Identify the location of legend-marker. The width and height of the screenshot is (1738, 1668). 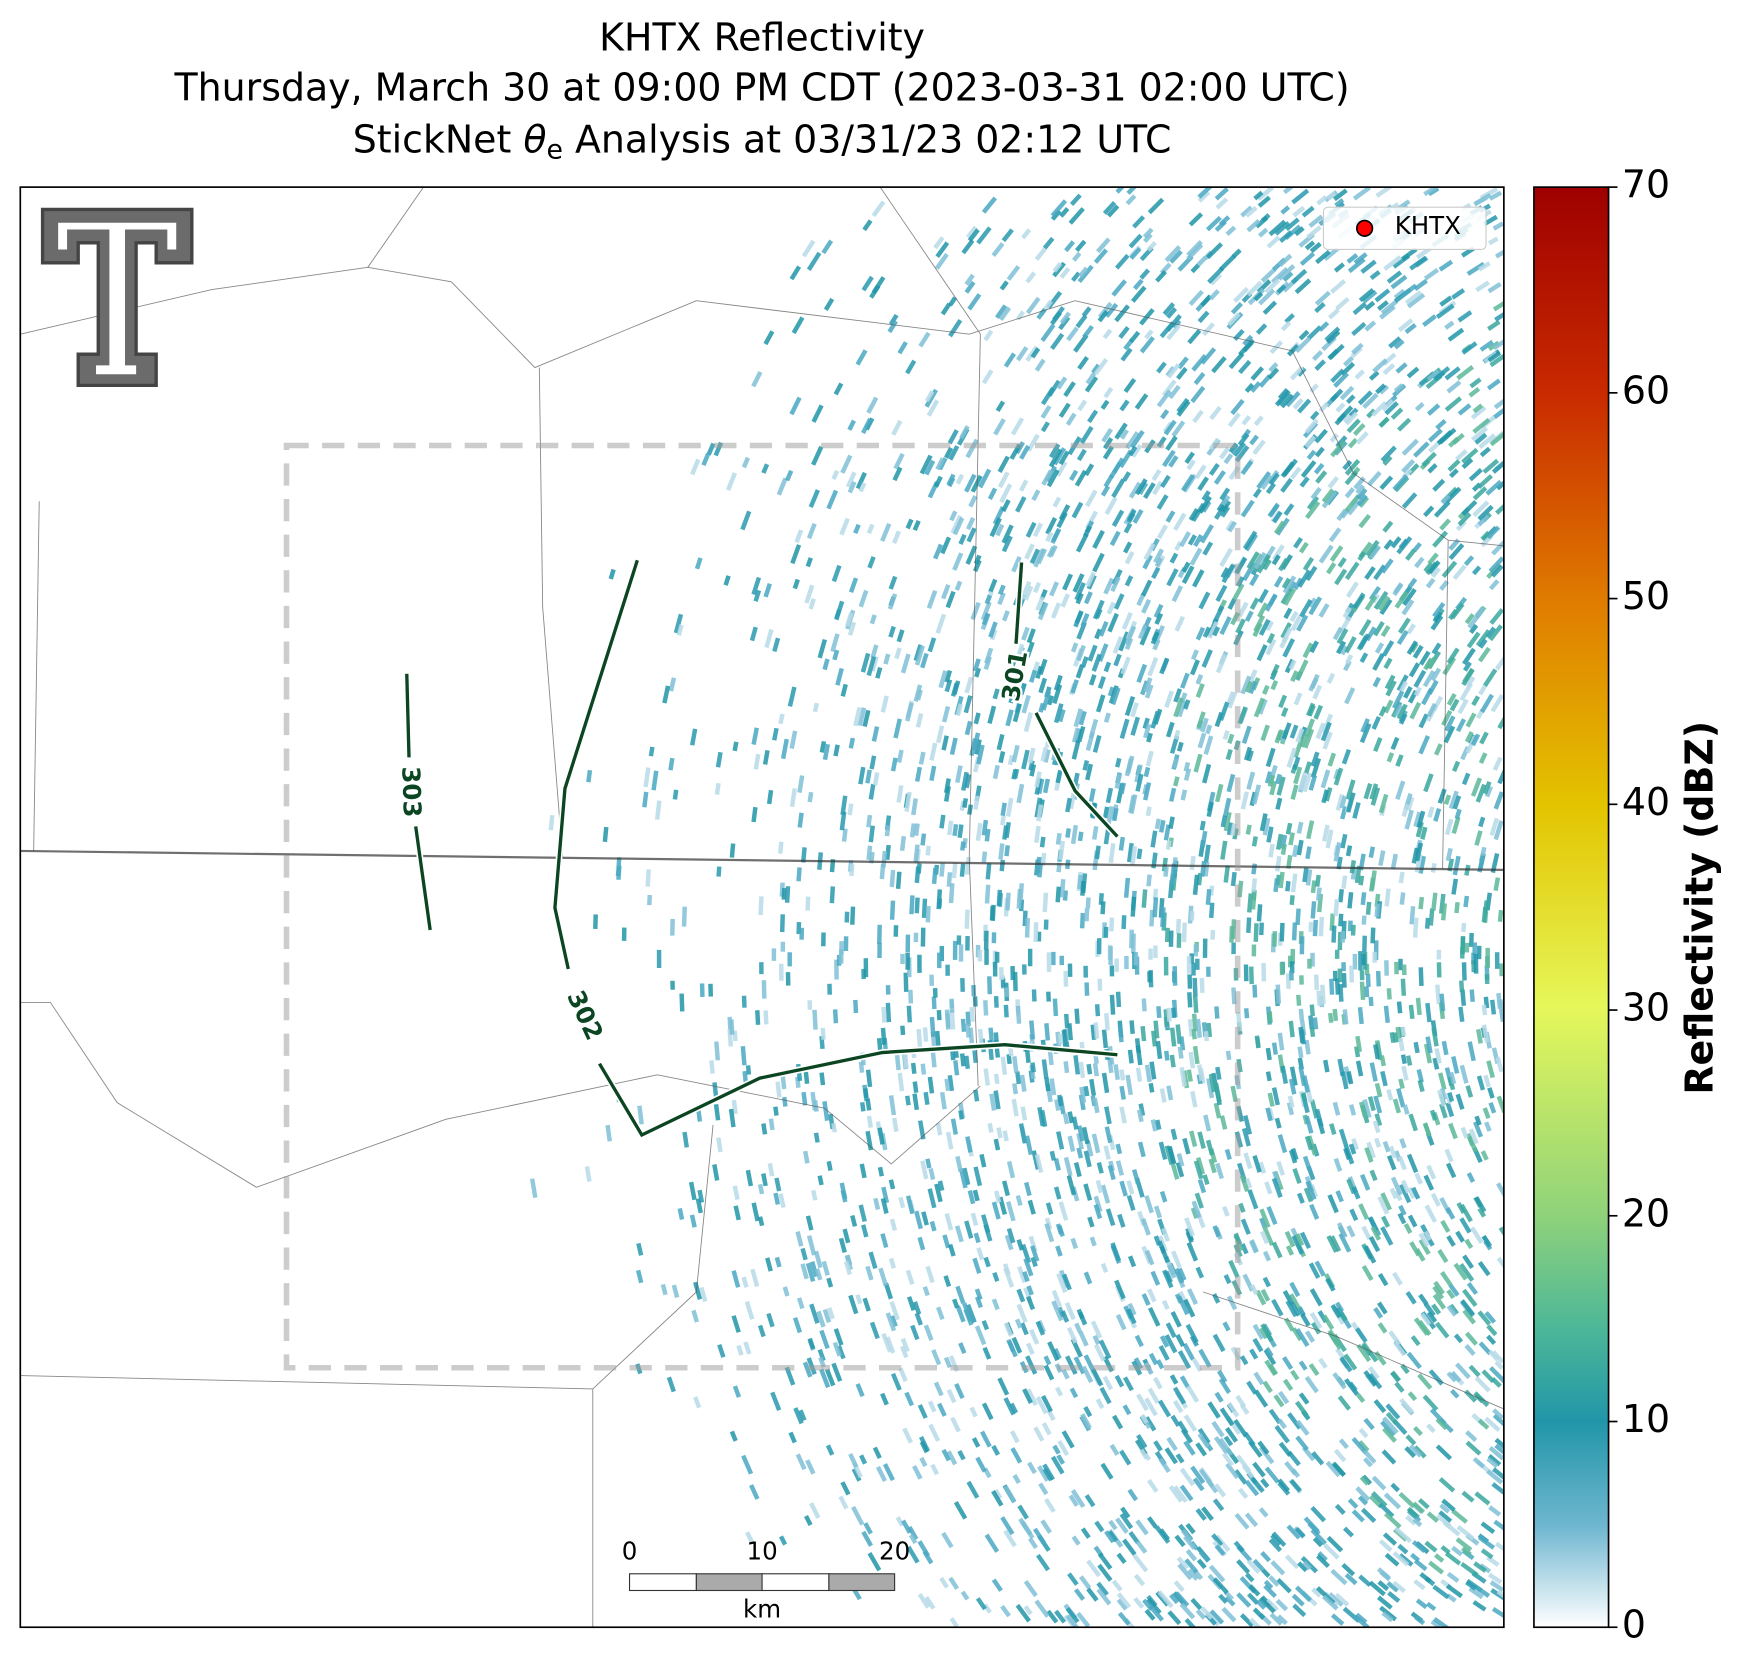
(1365, 229).